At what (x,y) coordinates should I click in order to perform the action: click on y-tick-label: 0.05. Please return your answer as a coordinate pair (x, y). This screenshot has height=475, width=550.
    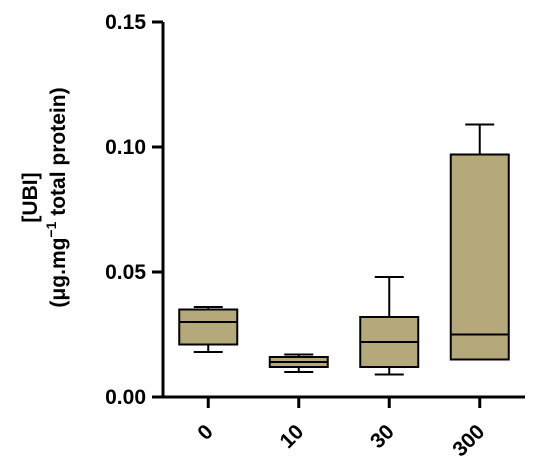
    Looking at the image, I should click on (125, 272).